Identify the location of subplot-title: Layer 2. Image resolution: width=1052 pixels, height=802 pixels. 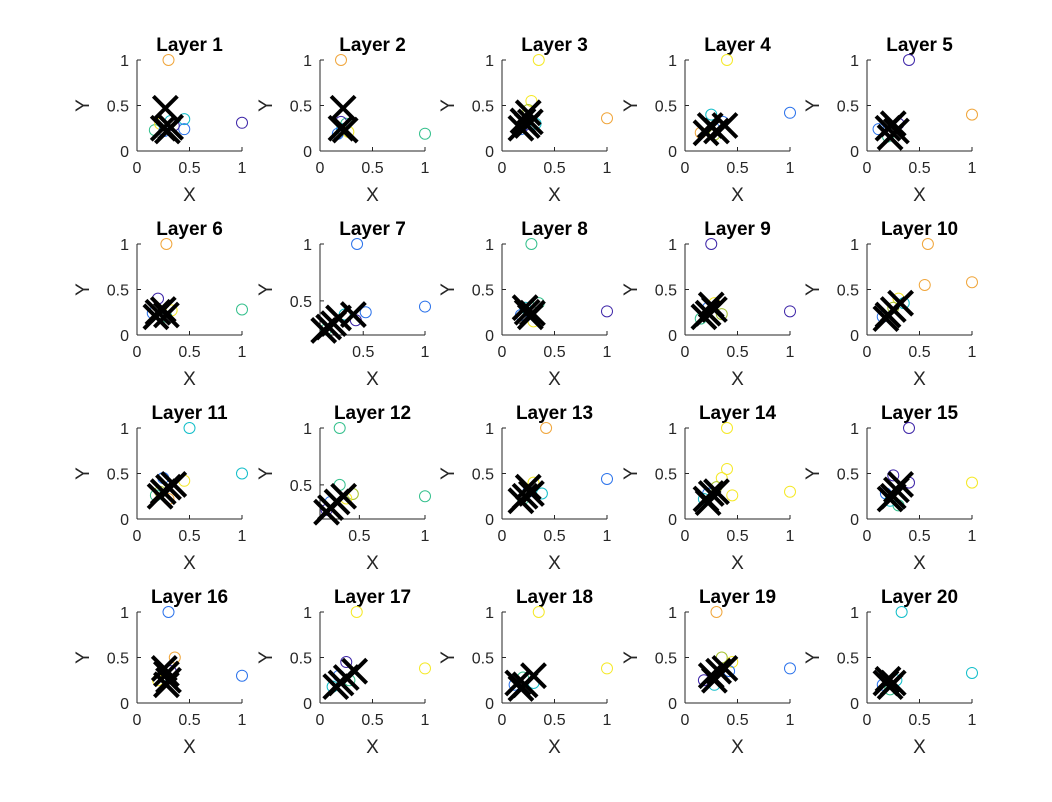
(372, 45).